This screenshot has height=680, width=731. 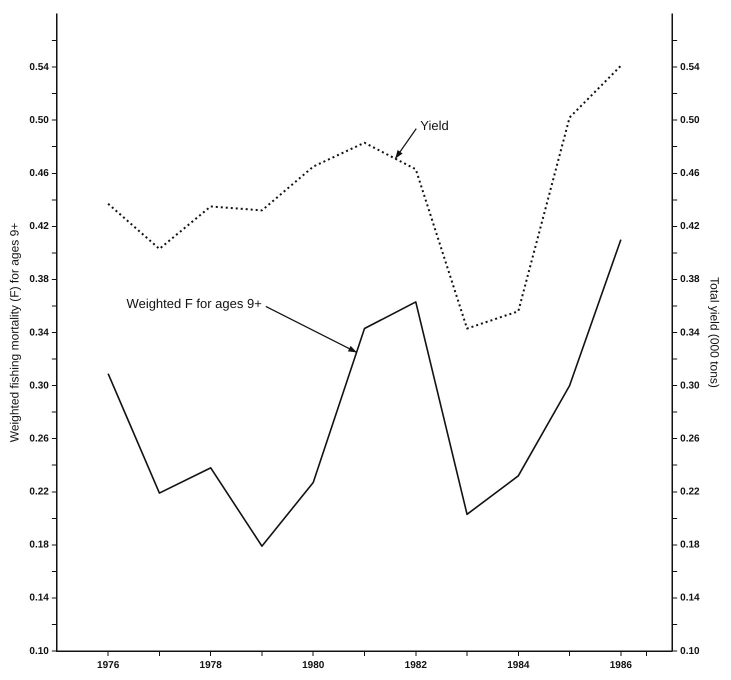 What do you see at coordinates (690, 280) in the screenshot?
I see `y2-tick-label: 0.38` at bounding box center [690, 280].